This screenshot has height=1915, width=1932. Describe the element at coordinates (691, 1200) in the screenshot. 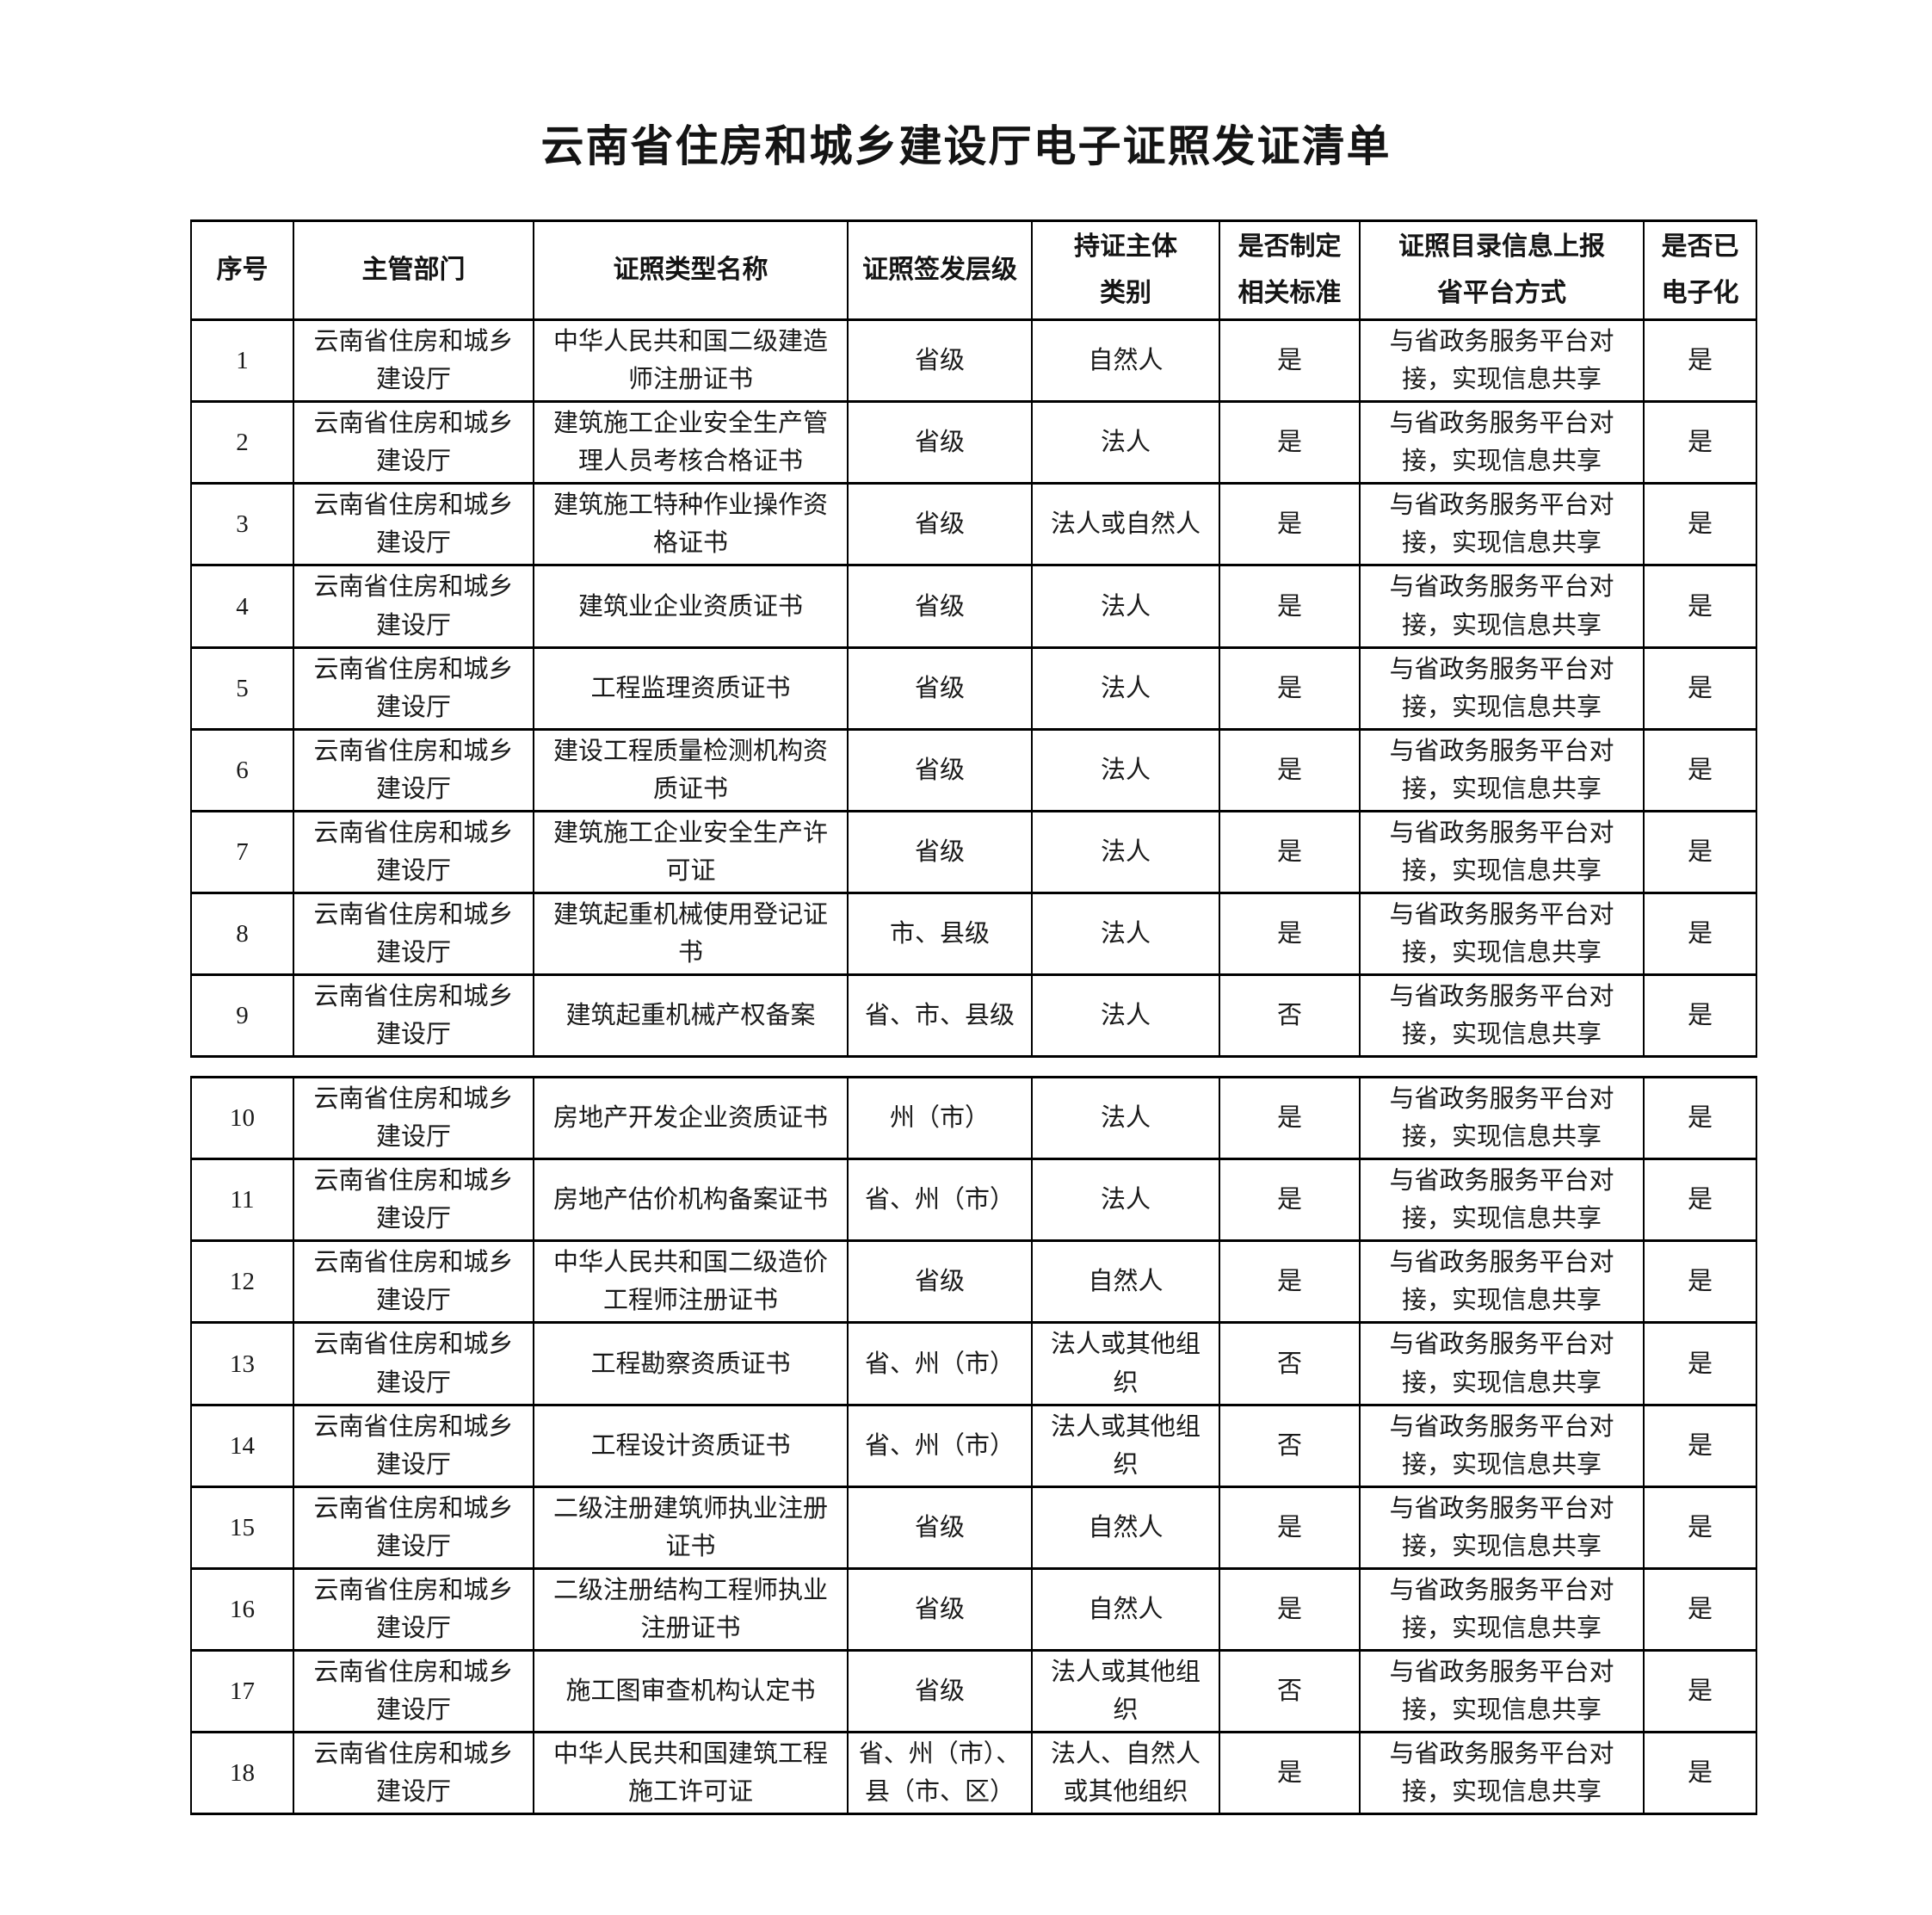

I see `cell-cert-type: 房地产估价机构备案证书` at that location.